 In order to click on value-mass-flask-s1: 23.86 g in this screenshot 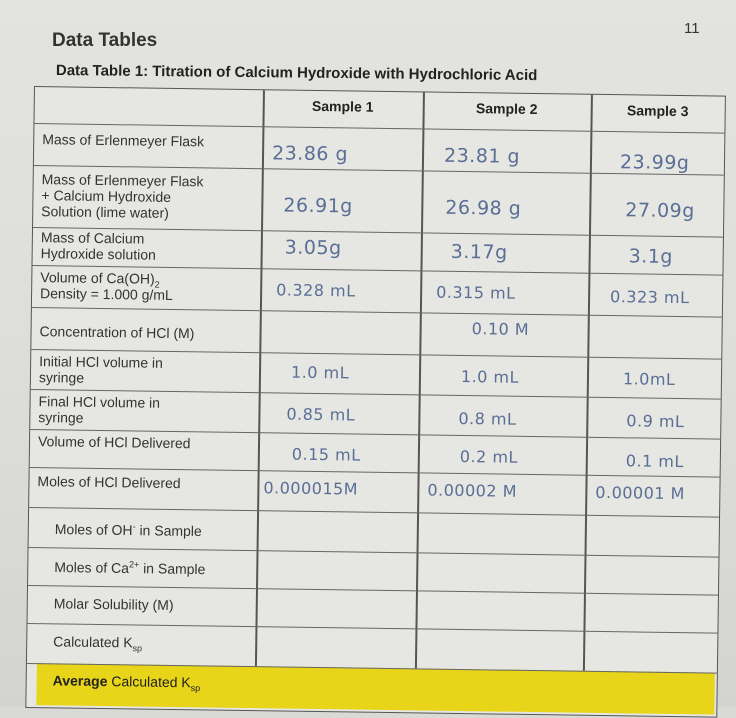, I will do `click(310, 154)`.